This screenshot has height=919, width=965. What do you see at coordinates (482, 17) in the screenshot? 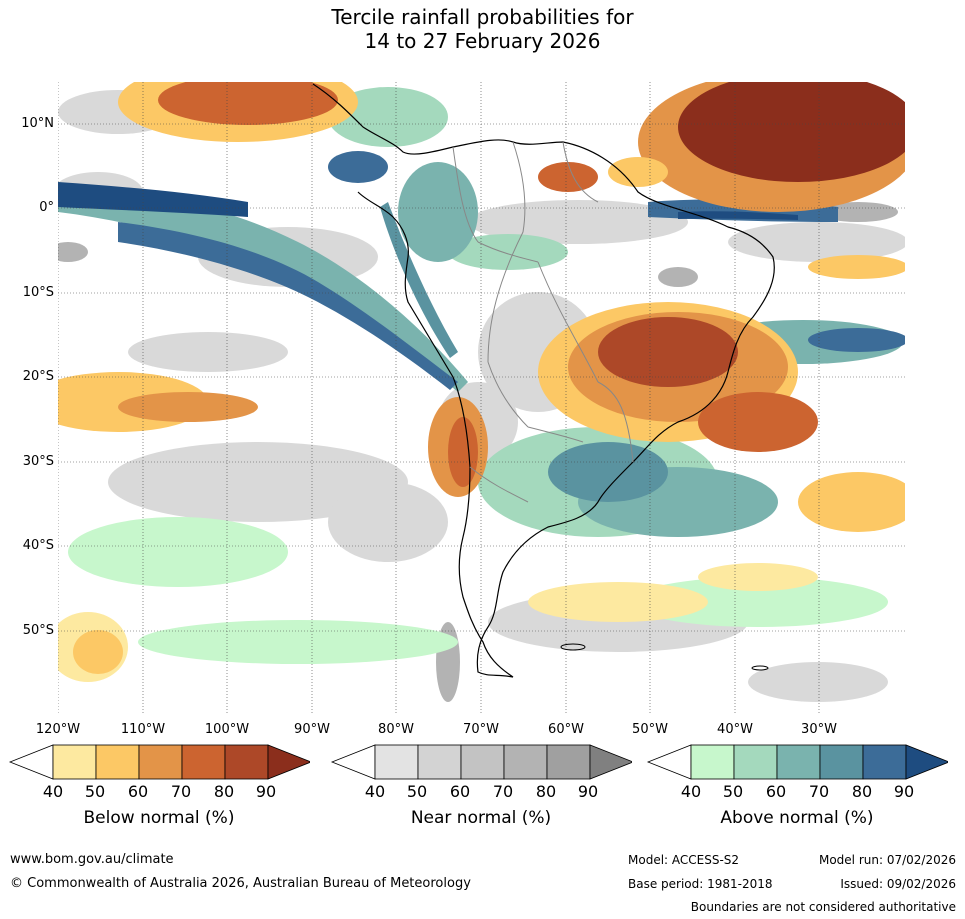
I see `title-line-1: Tercile rainfall probabilities for` at bounding box center [482, 17].